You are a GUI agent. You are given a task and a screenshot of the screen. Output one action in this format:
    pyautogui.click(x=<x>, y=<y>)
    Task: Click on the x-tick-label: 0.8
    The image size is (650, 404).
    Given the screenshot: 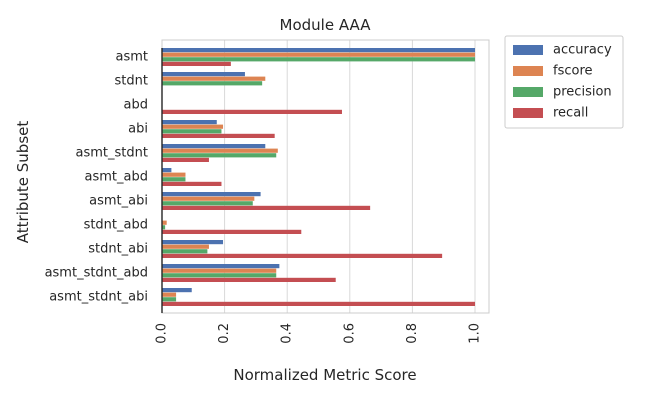 What is the action you would take?
    pyautogui.click(x=412, y=333)
    